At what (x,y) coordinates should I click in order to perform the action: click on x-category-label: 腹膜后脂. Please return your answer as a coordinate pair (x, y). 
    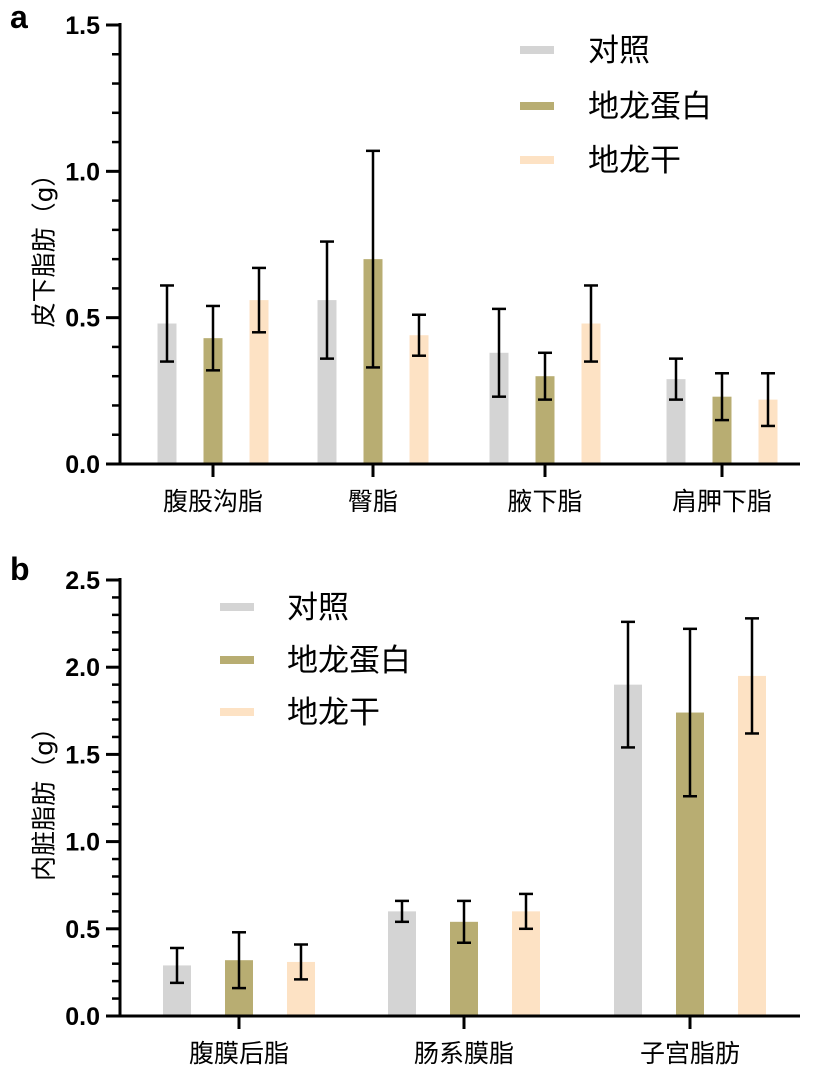
    Looking at the image, I should click on (239, 1053).